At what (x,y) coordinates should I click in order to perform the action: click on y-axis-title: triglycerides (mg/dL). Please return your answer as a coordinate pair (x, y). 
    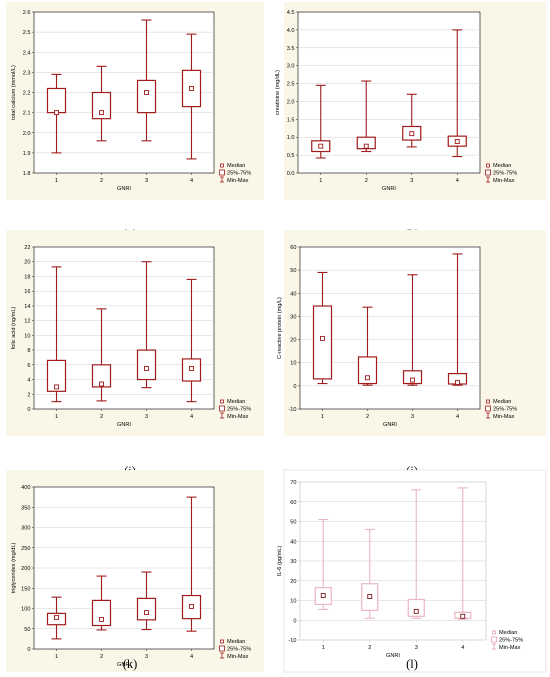
    Looking at the image, I should click on (14, 568).